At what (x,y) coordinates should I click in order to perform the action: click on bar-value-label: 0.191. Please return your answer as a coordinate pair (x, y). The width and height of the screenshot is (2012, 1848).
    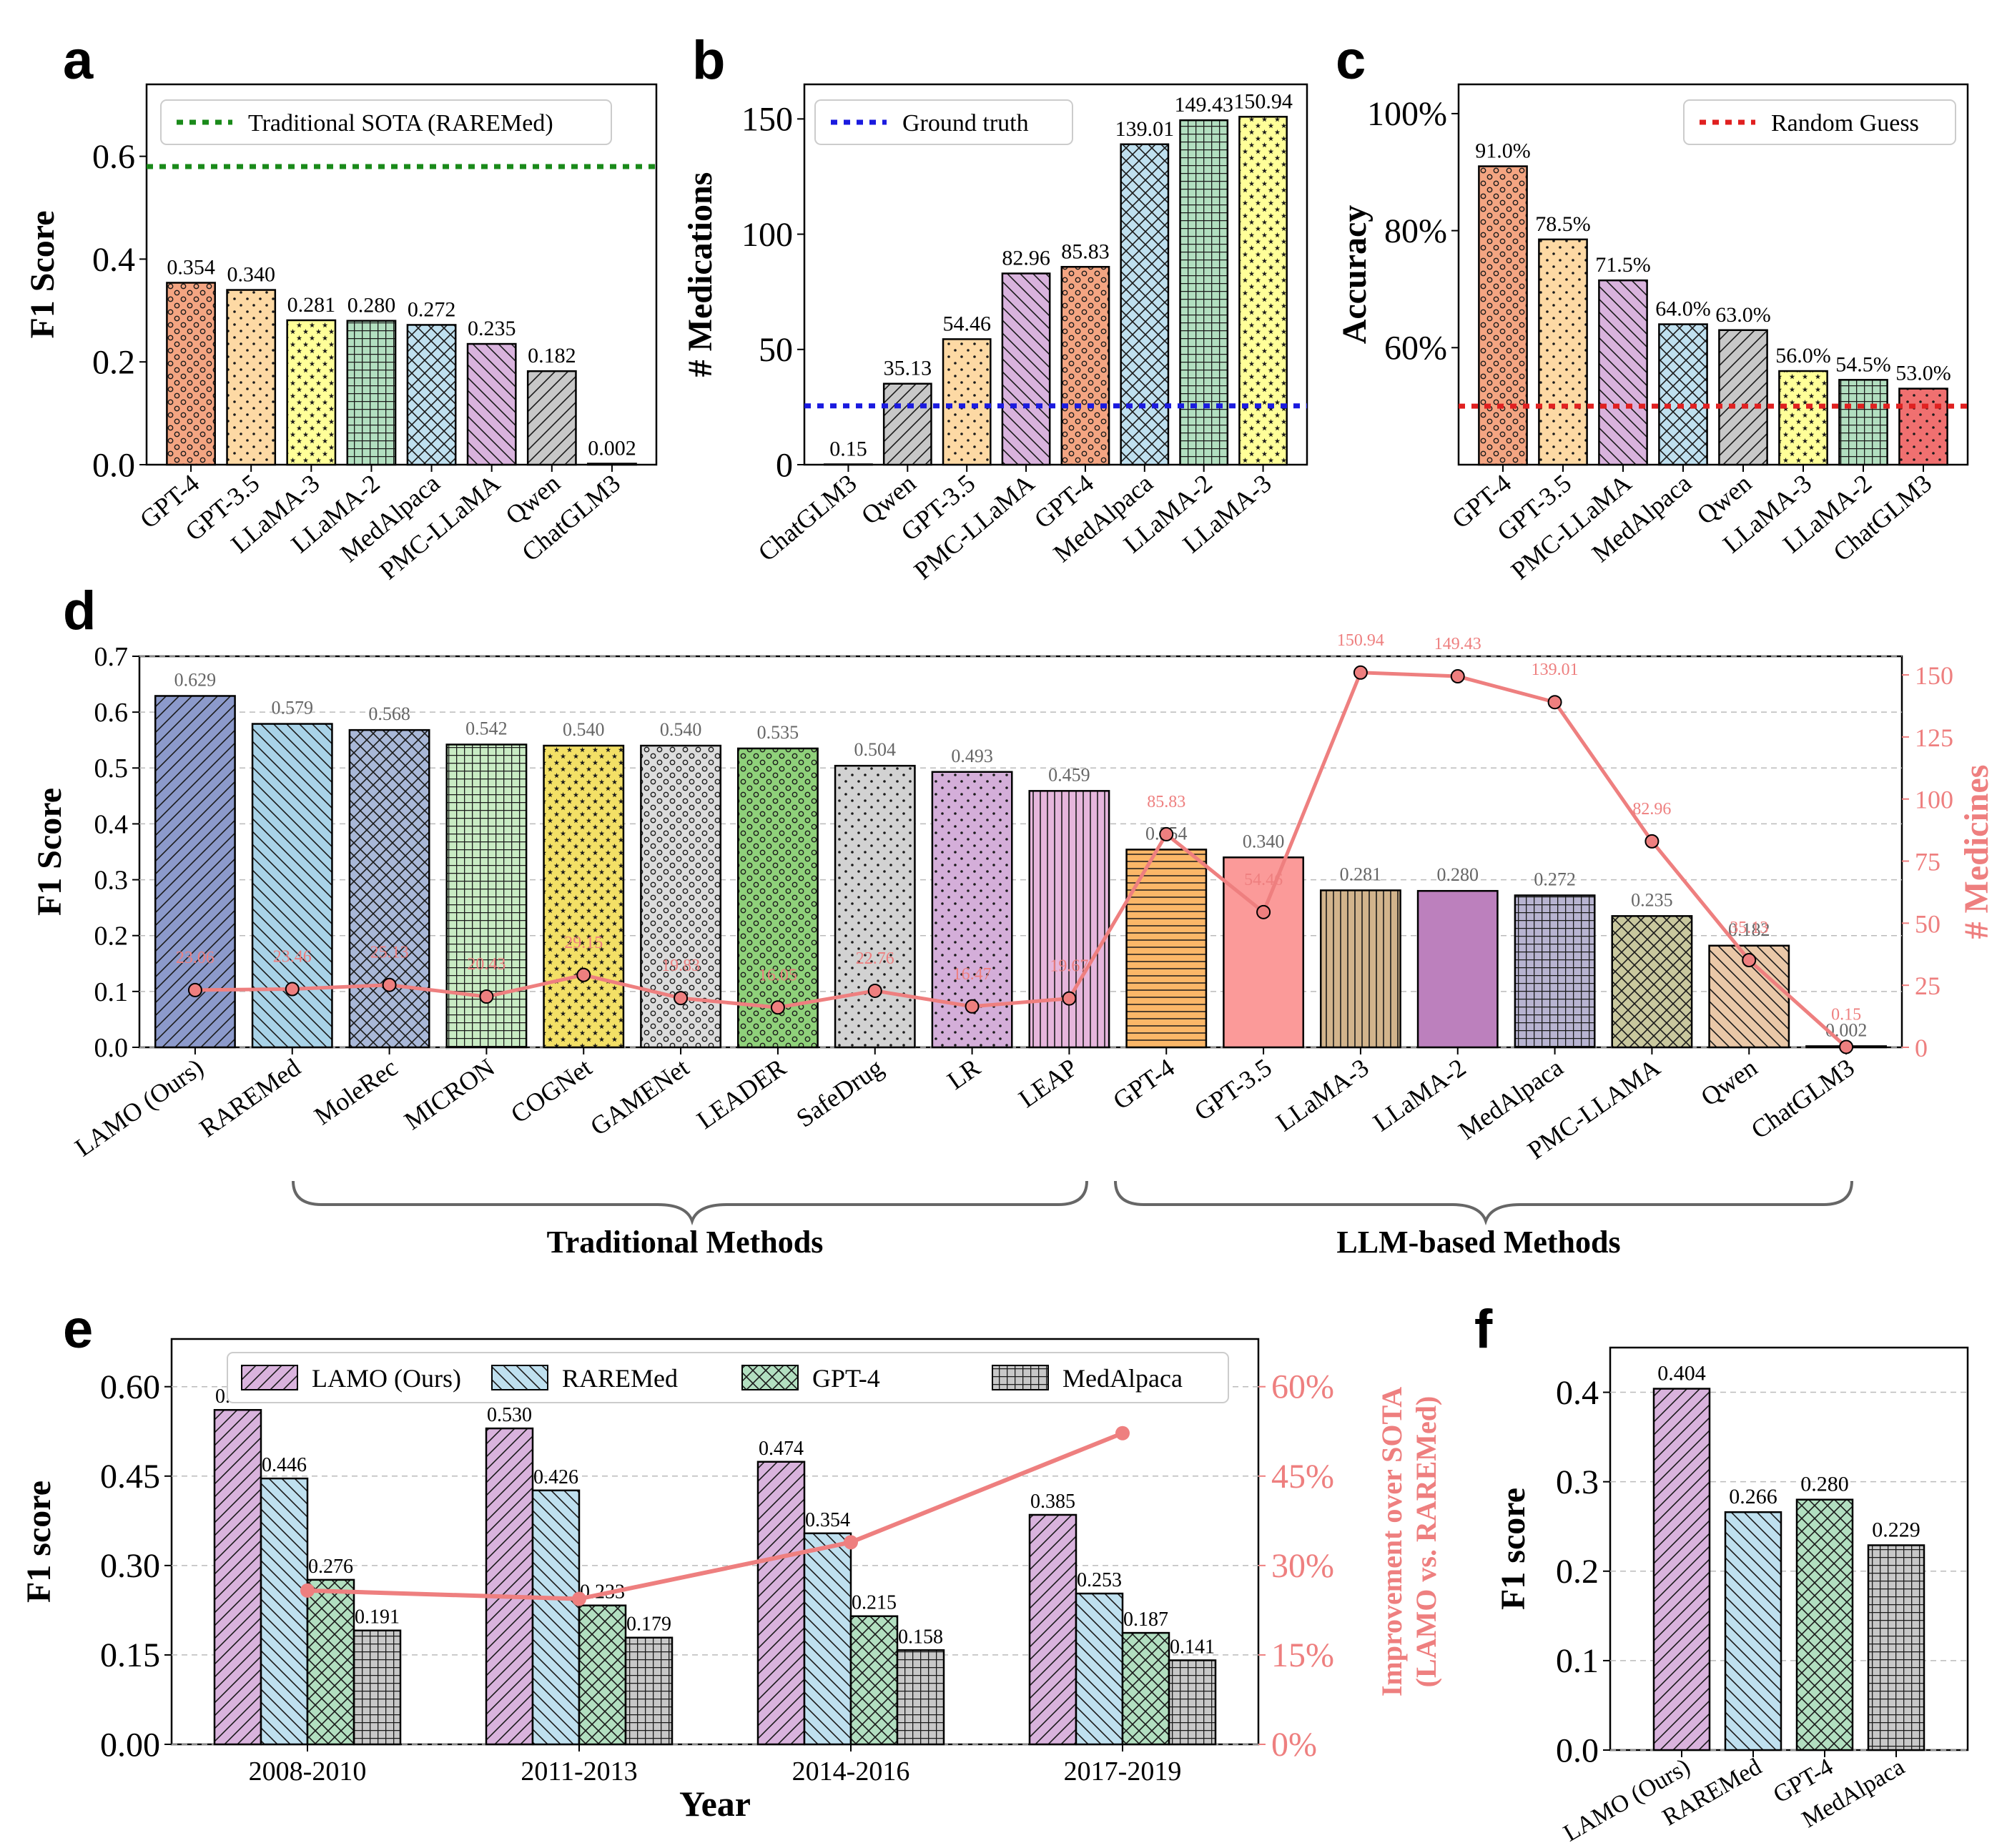
    Looking at the image, I should click on (377, 1617).